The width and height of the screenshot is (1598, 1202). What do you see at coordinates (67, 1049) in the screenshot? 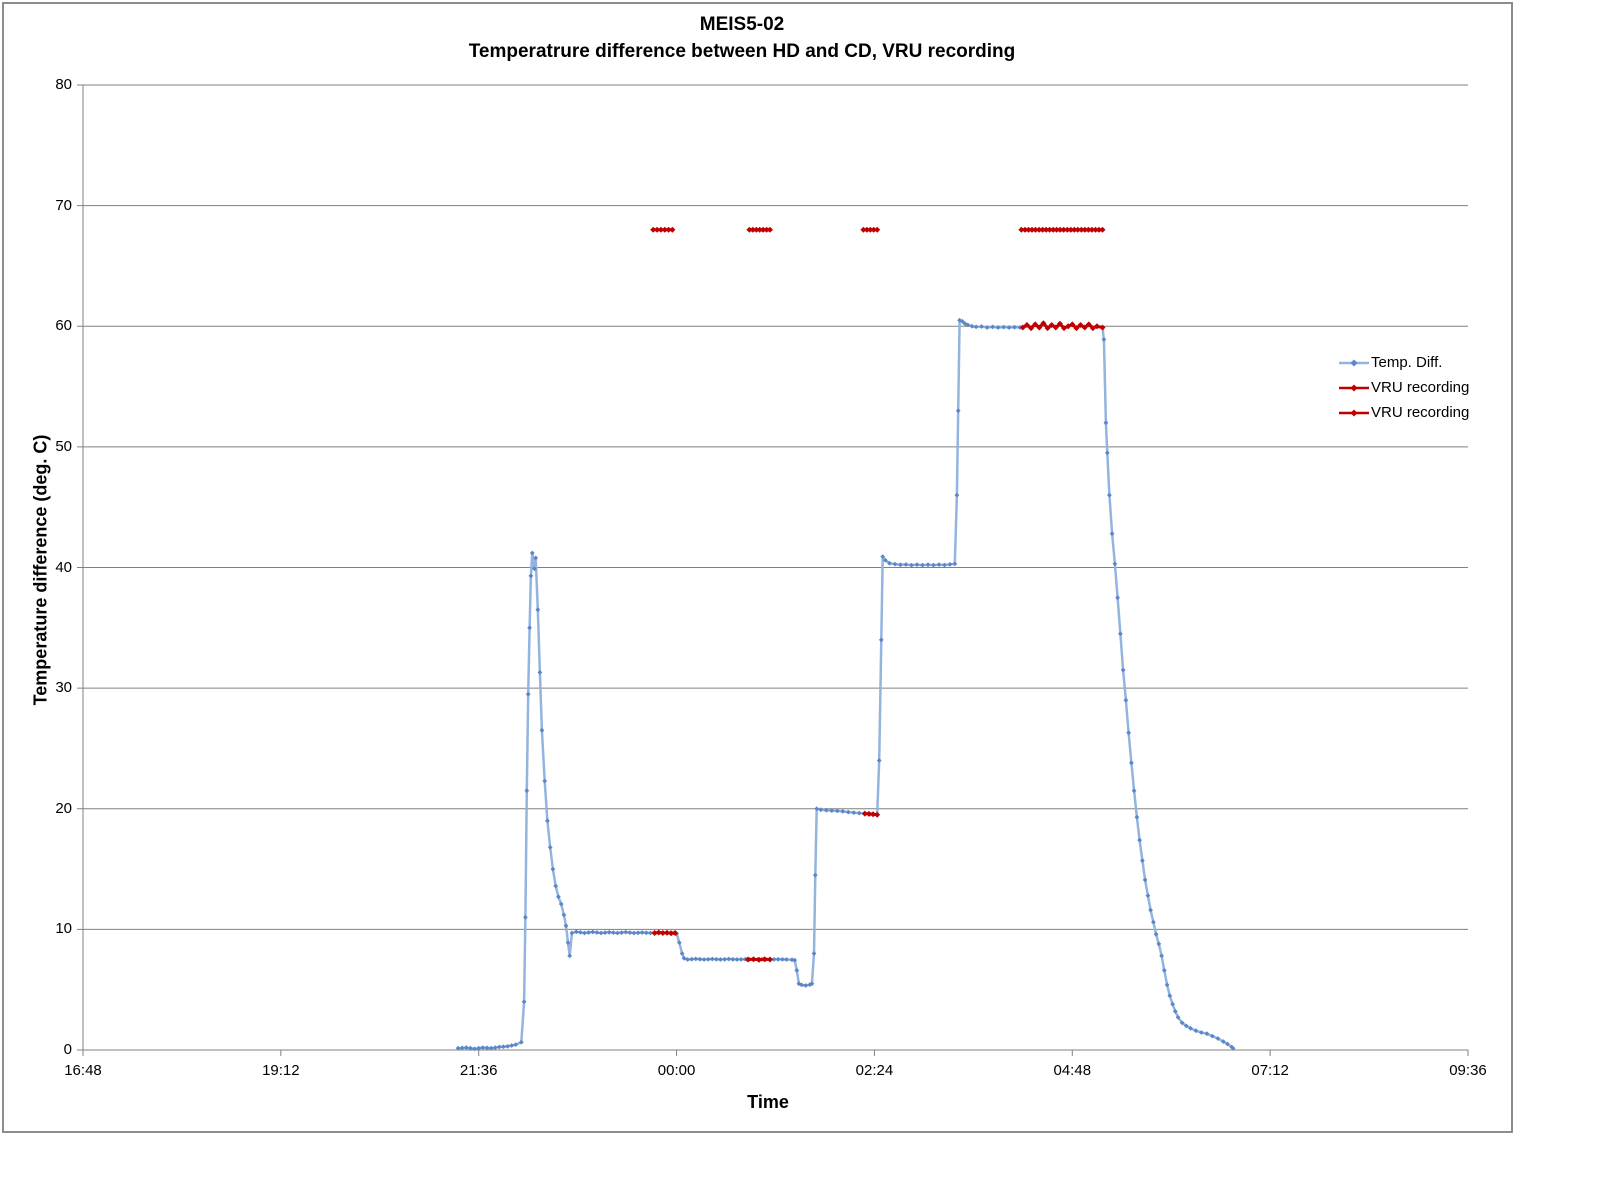
I see `y-tick-label: 0` at bounding box center [67, 1049].